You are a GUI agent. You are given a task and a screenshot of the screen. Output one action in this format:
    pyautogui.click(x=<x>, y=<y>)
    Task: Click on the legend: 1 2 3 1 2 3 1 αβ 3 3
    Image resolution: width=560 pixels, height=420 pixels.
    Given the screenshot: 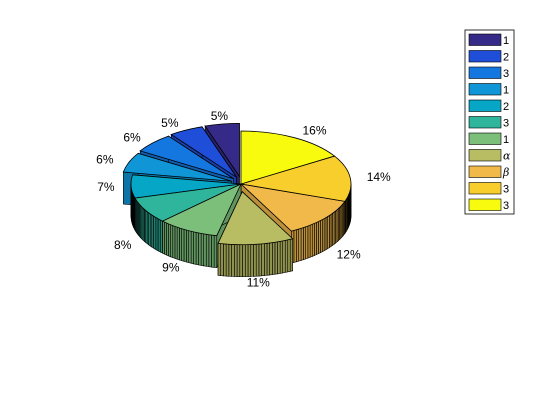 What is the action you would take?
    pyautogui.click(x=489, y=122)
    